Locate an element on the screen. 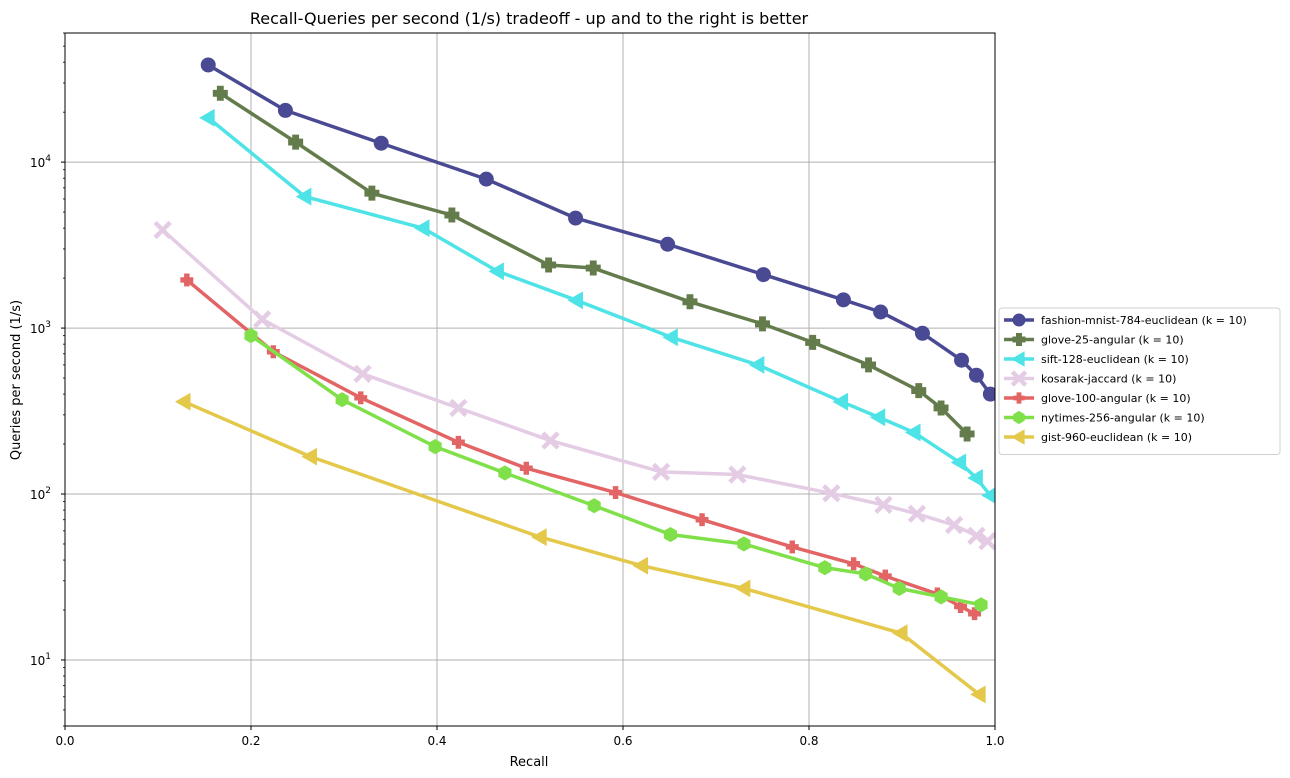 The image size is (1290, 778). legend-label: kosarak-jaccard (k = 10) is located at coordinates (1108, 379).